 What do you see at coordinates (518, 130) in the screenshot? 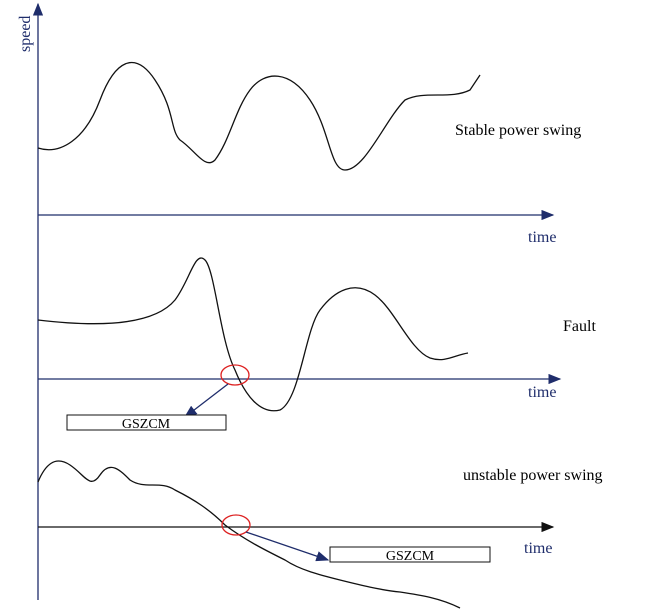
I see `panel-label: Stable power swing` at bounding box center [518, 130].